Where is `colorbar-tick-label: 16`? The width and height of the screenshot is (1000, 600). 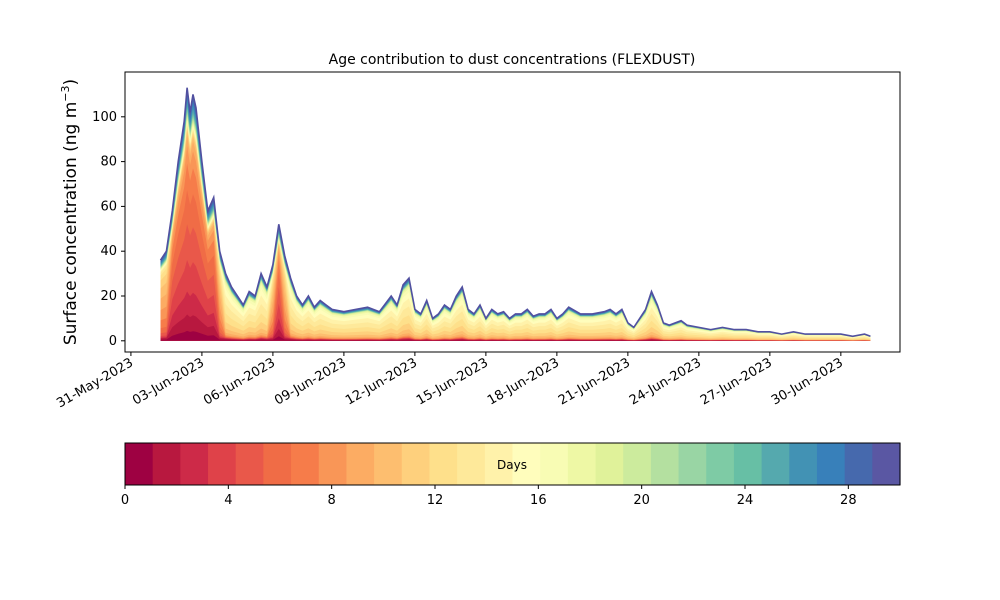 colorbar-tick-label: 16 is located at coordinates (538, 500).